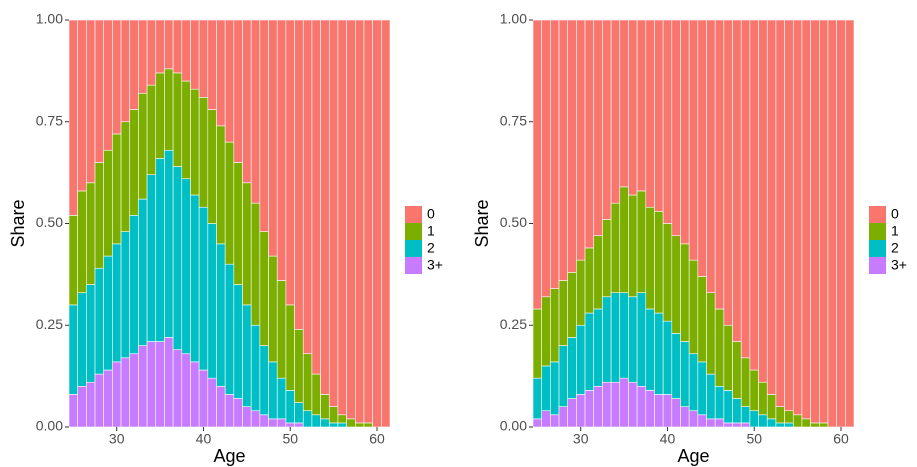 Image resolution: width=917 pixels, height=467 pixels. Describe the element at coordinates (668, 439) in the screenshot. I see `x-tick-label: 40` at that location.